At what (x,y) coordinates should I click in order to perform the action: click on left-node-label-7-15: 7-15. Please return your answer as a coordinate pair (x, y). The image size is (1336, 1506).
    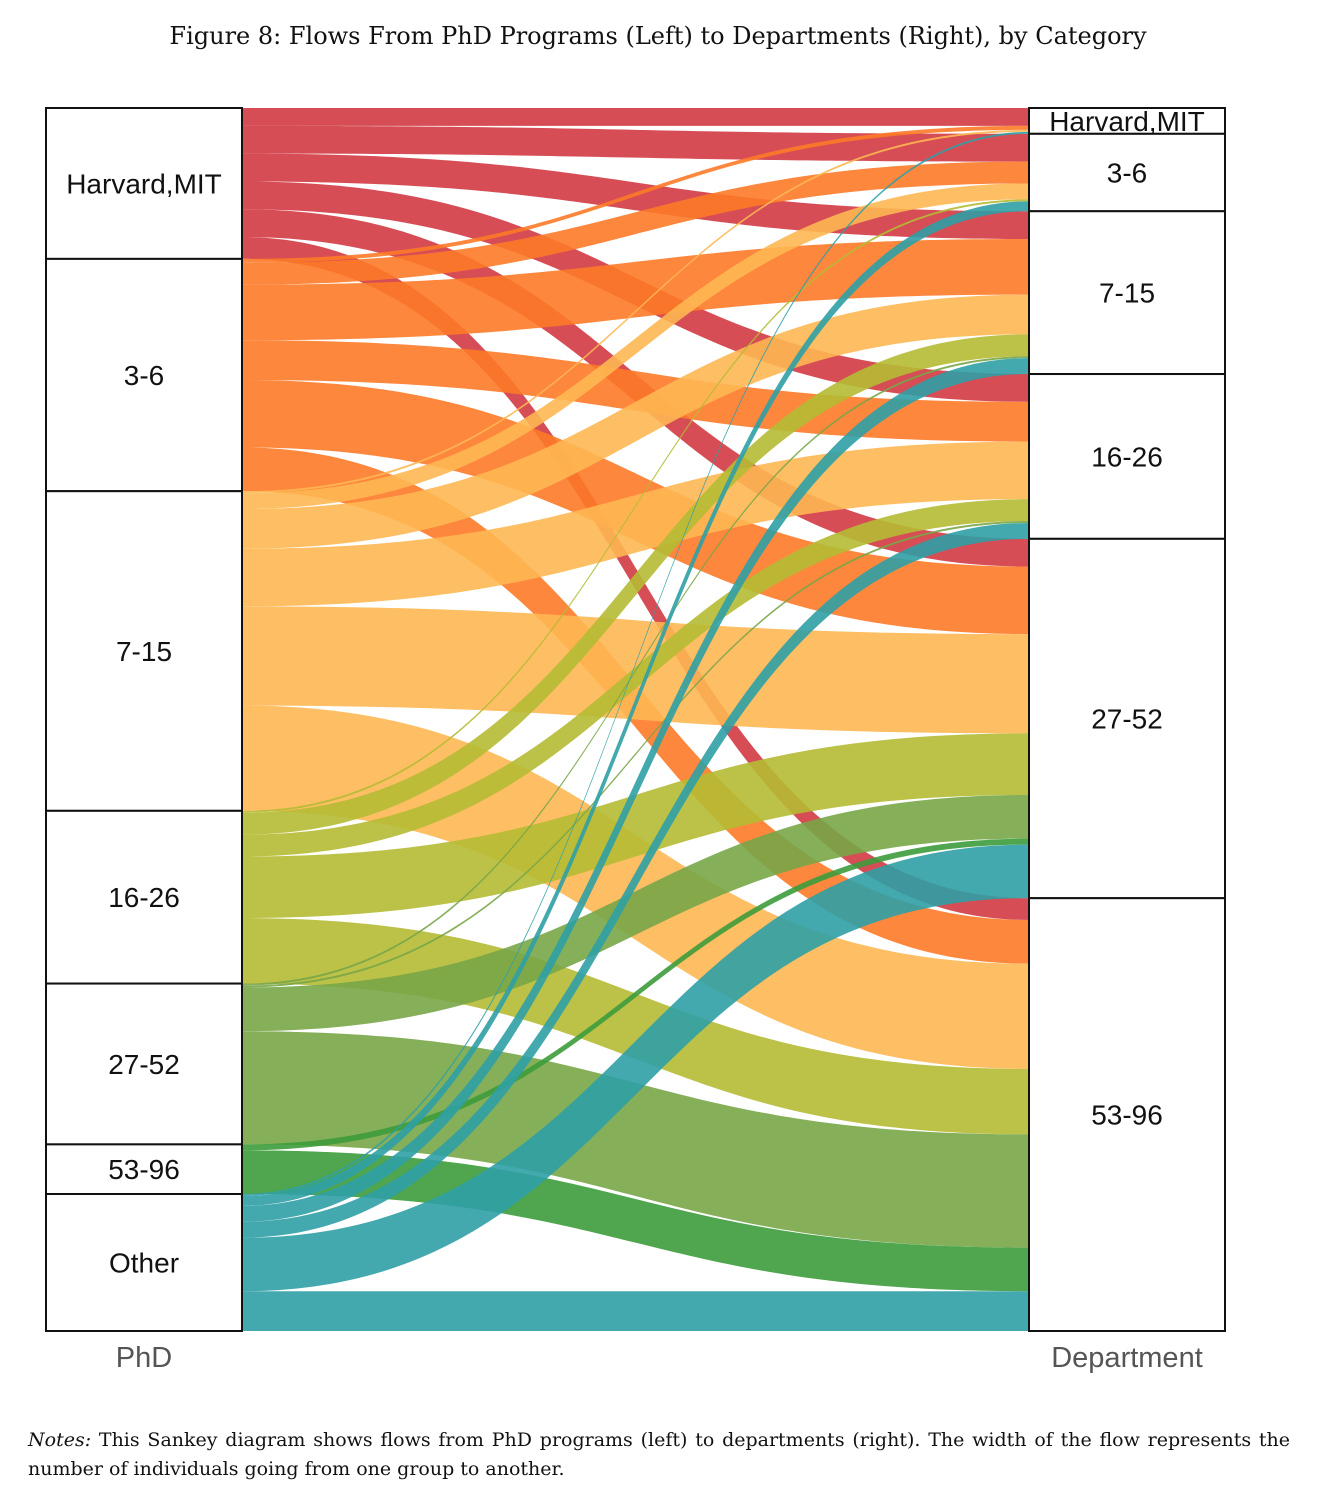
    Looking at the image, I should click on (144, 651).